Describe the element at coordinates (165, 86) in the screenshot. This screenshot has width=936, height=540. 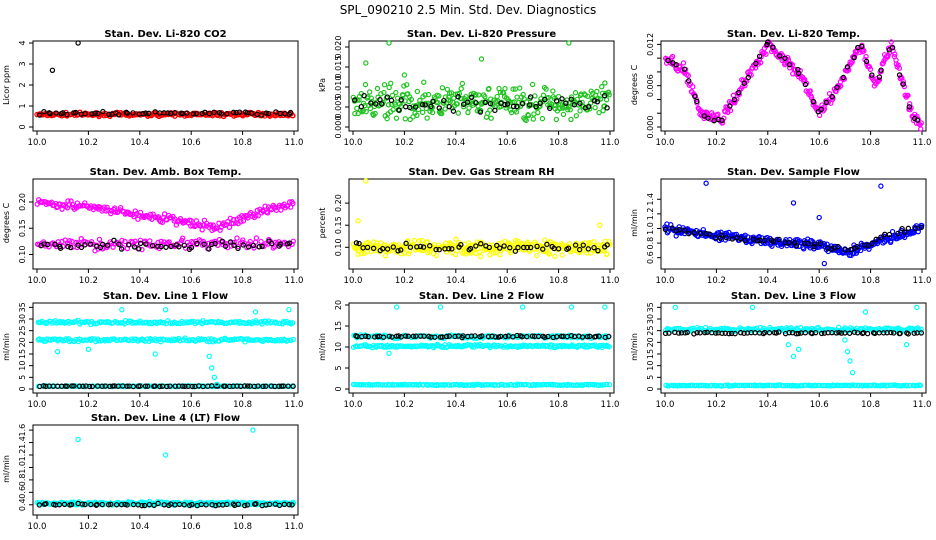
I see `plot-frame` at that location.